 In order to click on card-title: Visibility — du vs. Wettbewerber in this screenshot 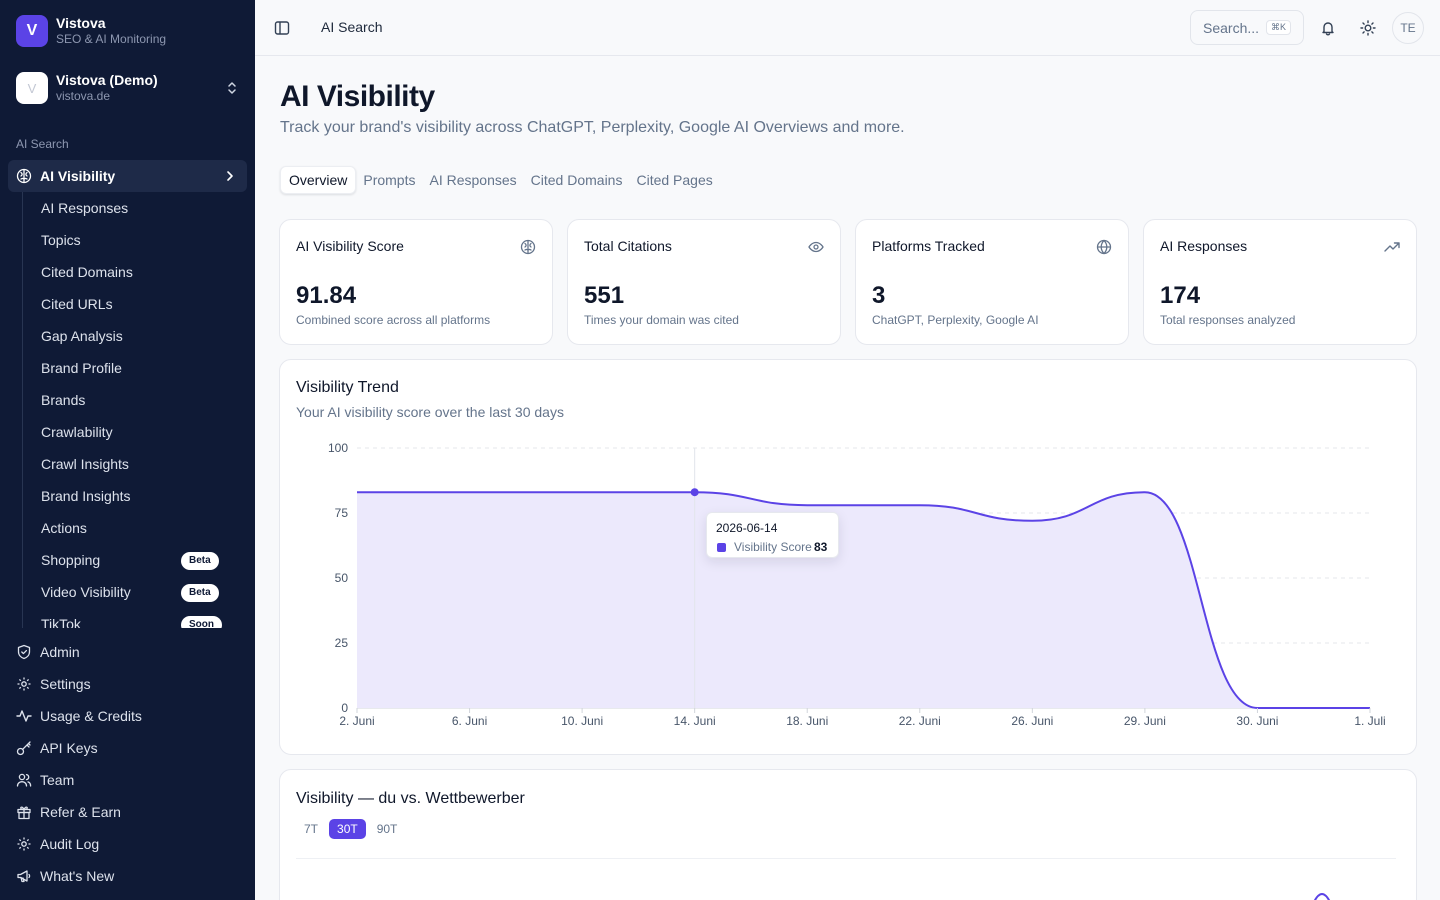, I will do `click(410, 798)`.